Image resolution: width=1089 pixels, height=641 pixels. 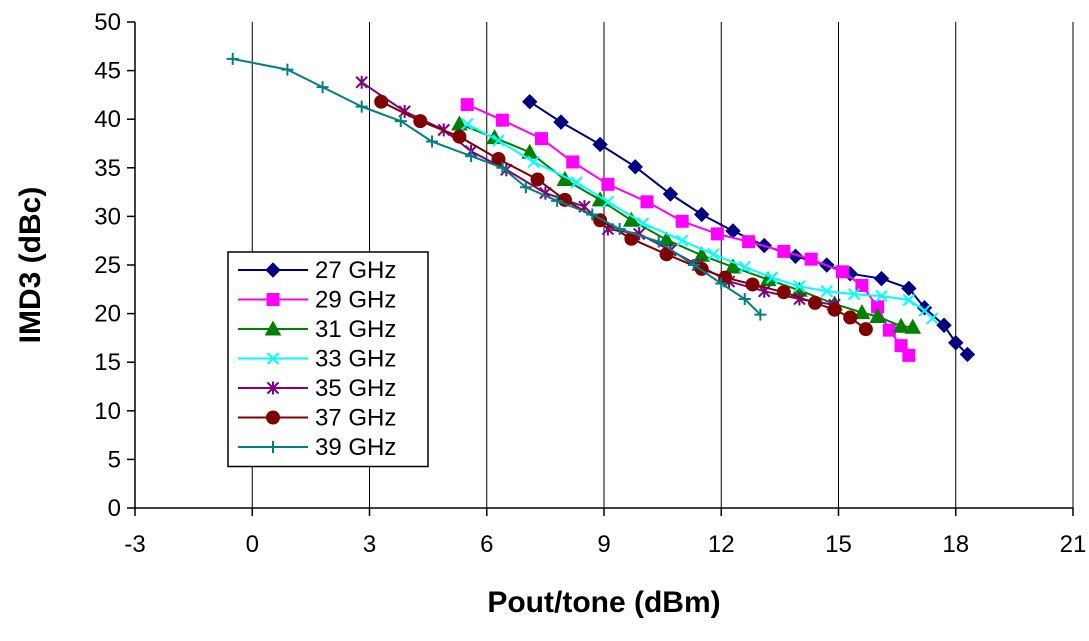 What do you see at coordinates (107, 411) in the screenshot?
I see `y-tick-label: 10` at bounding box center [107, 411].